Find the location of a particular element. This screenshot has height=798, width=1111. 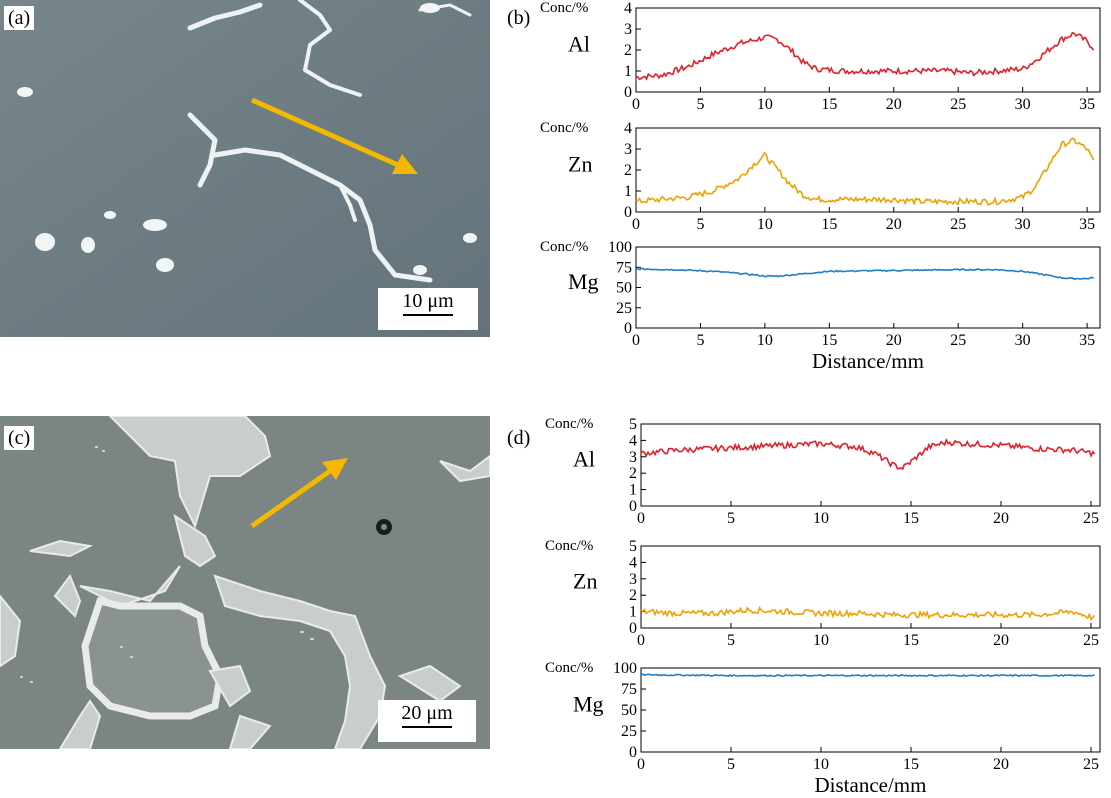

chart-b-zn-xtick-label: 20 is located at coordinates (894, 224).